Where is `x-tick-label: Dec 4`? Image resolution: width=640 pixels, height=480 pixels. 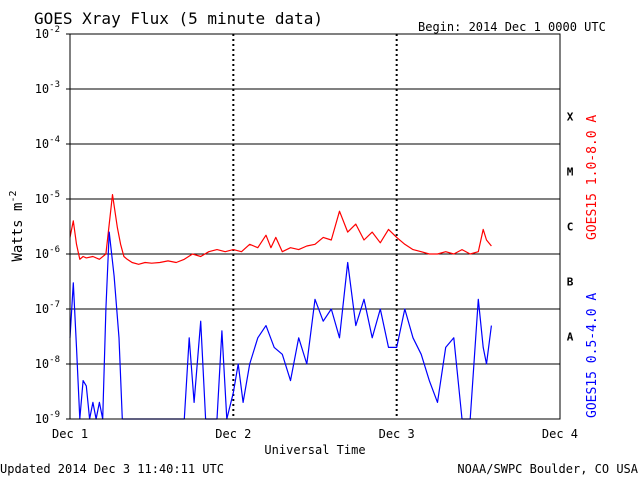 x-tick-label: Dec 4 is located at coordinates (560, 434).